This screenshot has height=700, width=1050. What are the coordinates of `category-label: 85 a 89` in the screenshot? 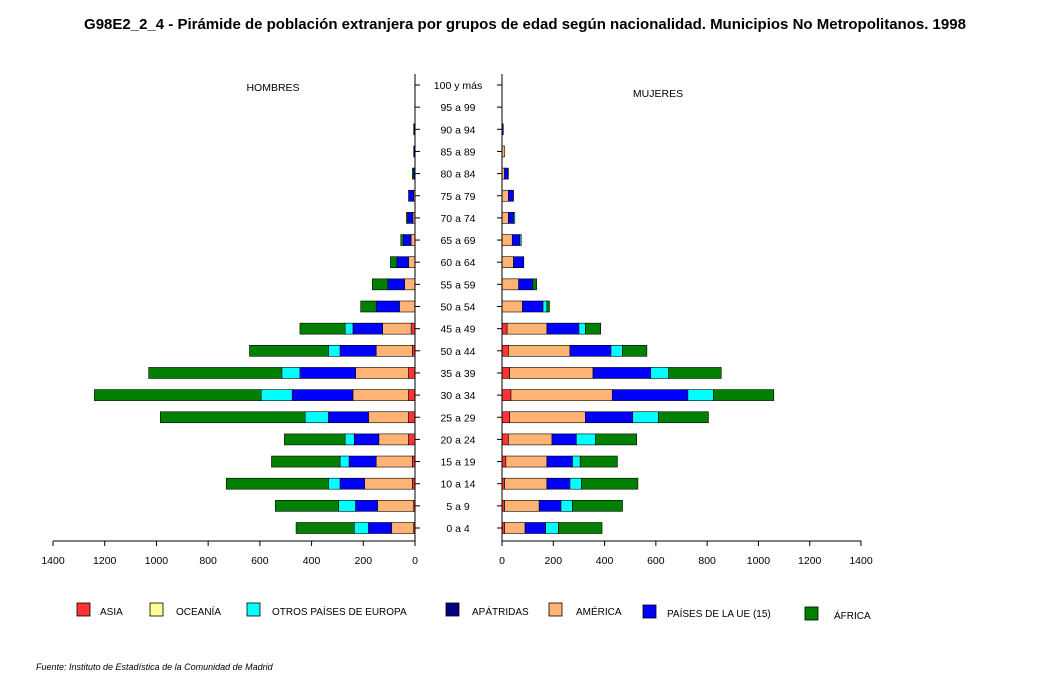 It's located at (457, 152).